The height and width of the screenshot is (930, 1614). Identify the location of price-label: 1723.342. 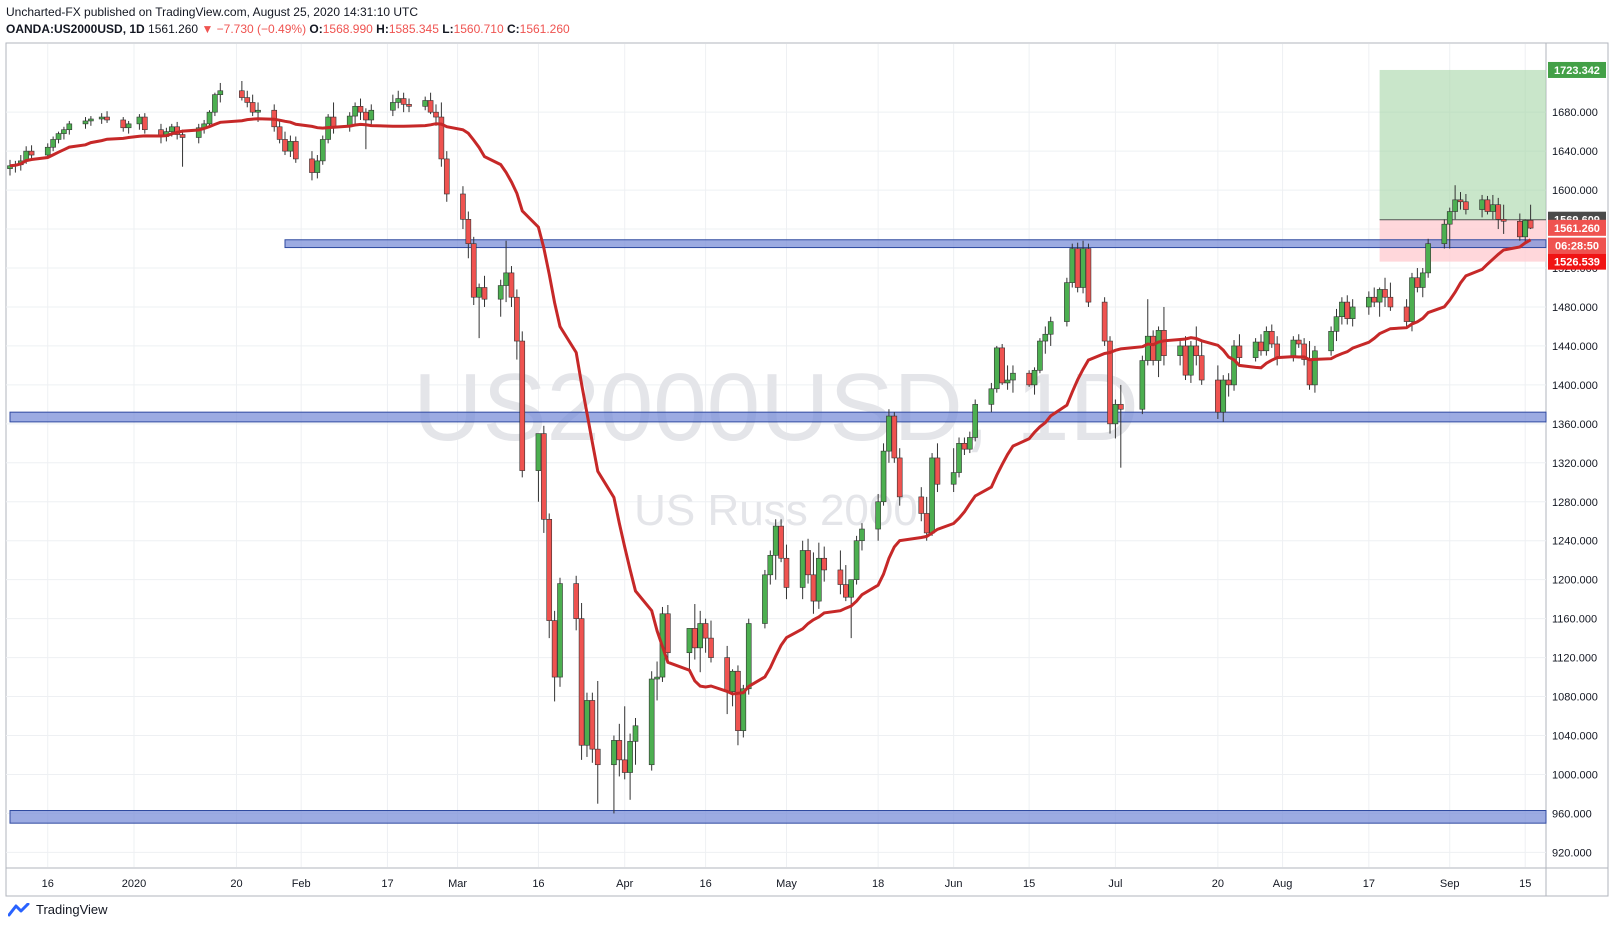
(1577, 69).